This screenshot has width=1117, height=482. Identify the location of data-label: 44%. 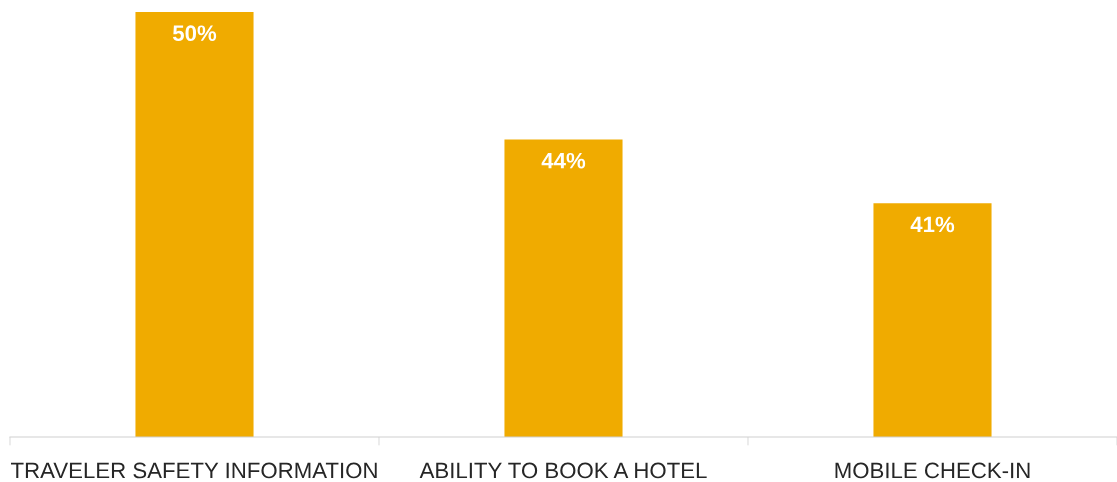
(563, 160).